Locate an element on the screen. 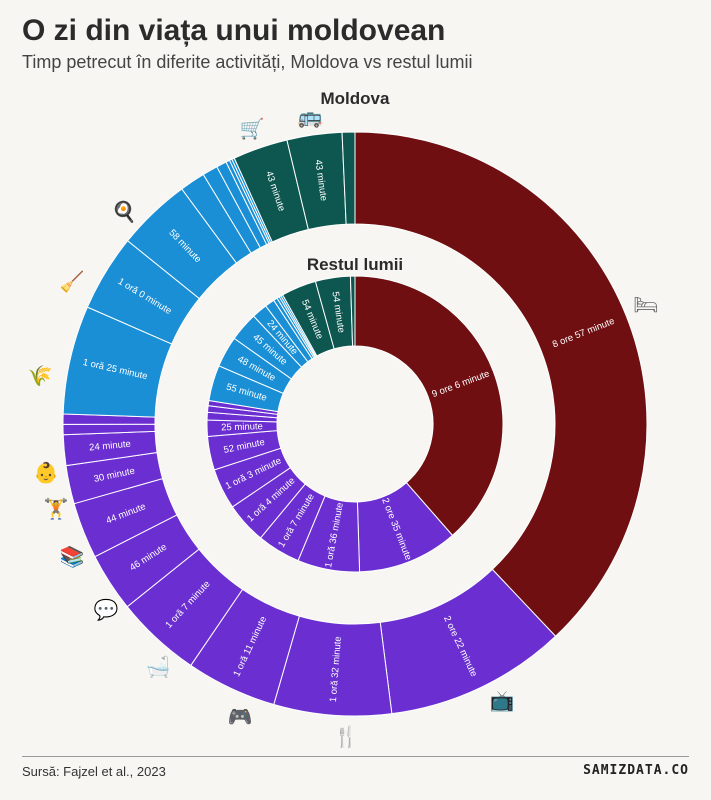  bathtub-icon: 🛁 is located at coordinates (158, 667).